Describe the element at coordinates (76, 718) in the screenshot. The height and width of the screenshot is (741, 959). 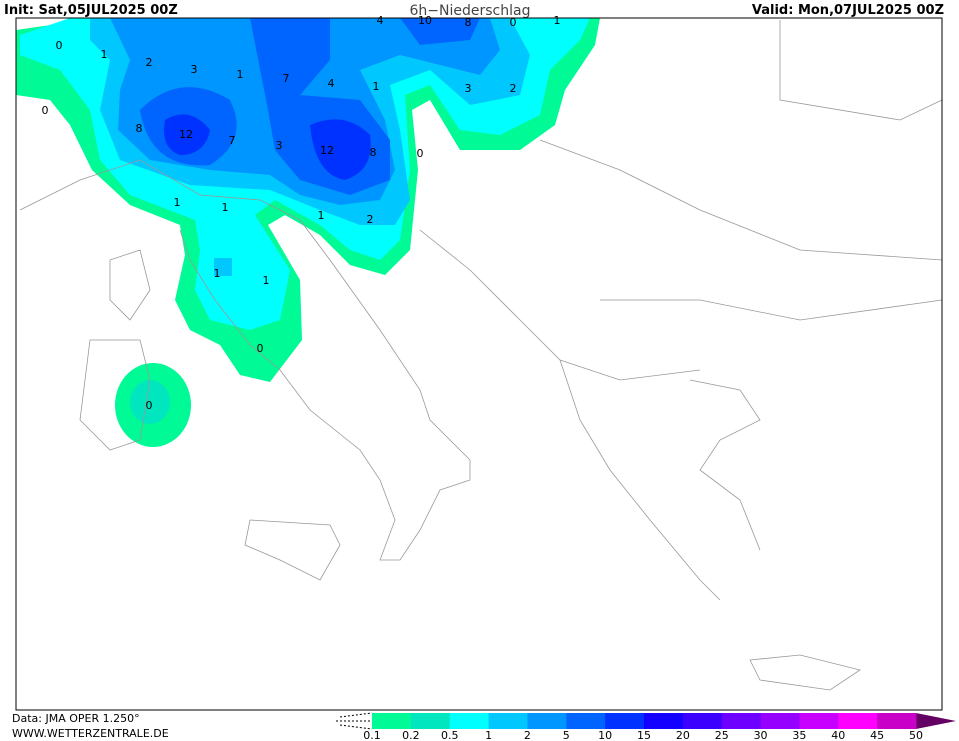
I see `data-source: Data: JMA OPER 1.250°` at that location.